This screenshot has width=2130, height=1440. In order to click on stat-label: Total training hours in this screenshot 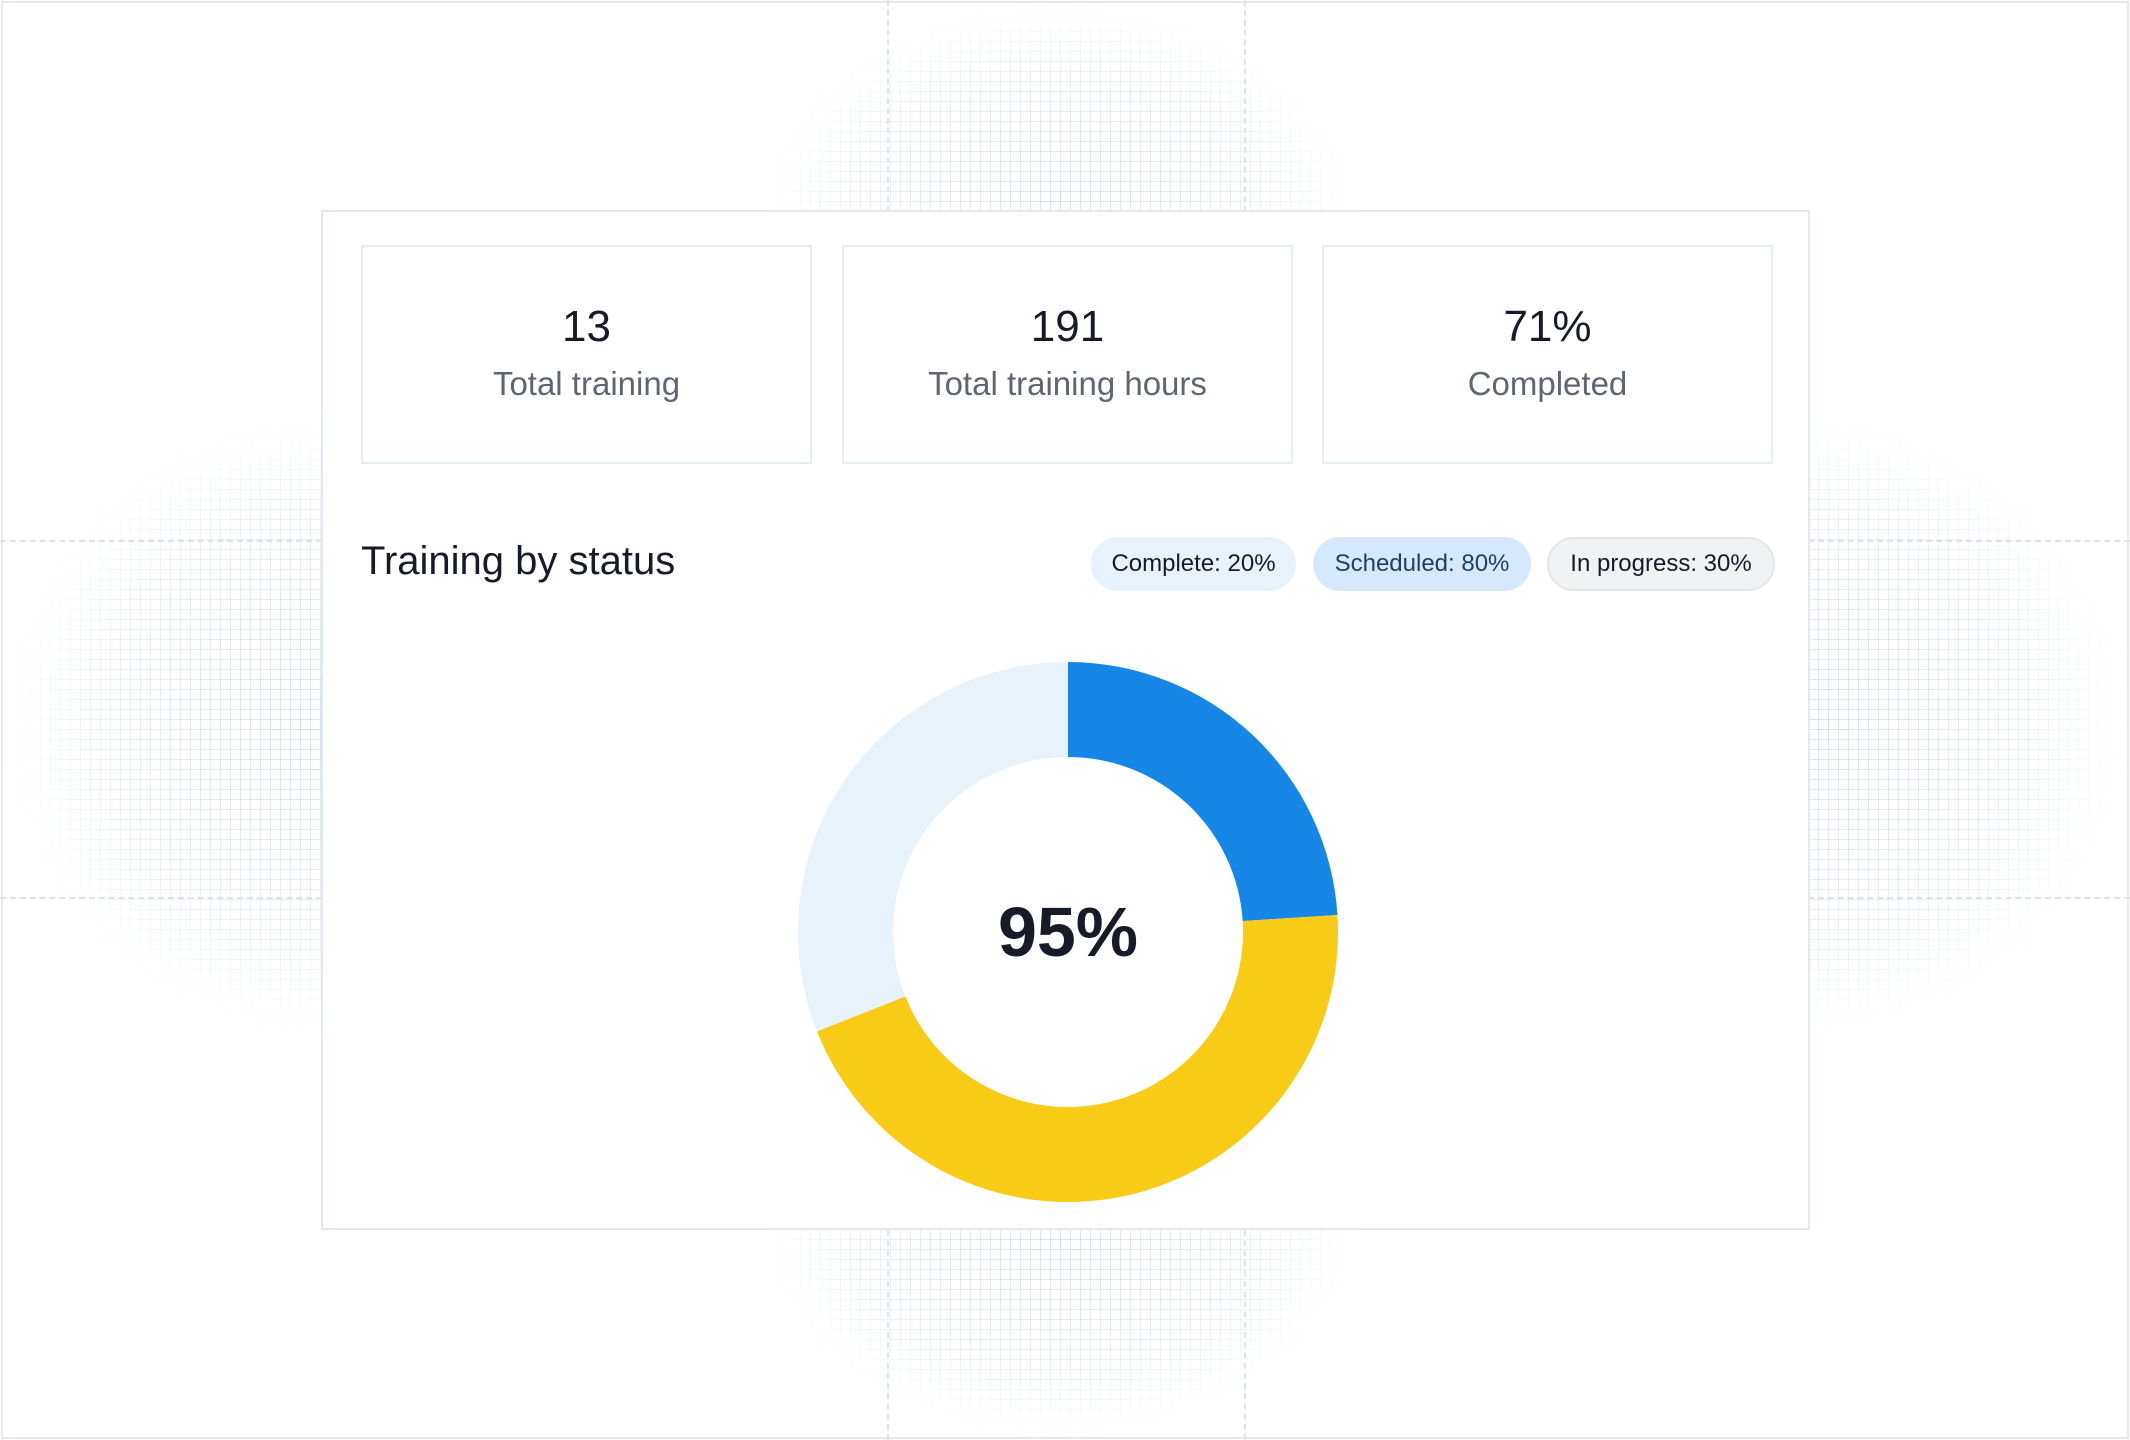, I will do `click(1067, 383)`.